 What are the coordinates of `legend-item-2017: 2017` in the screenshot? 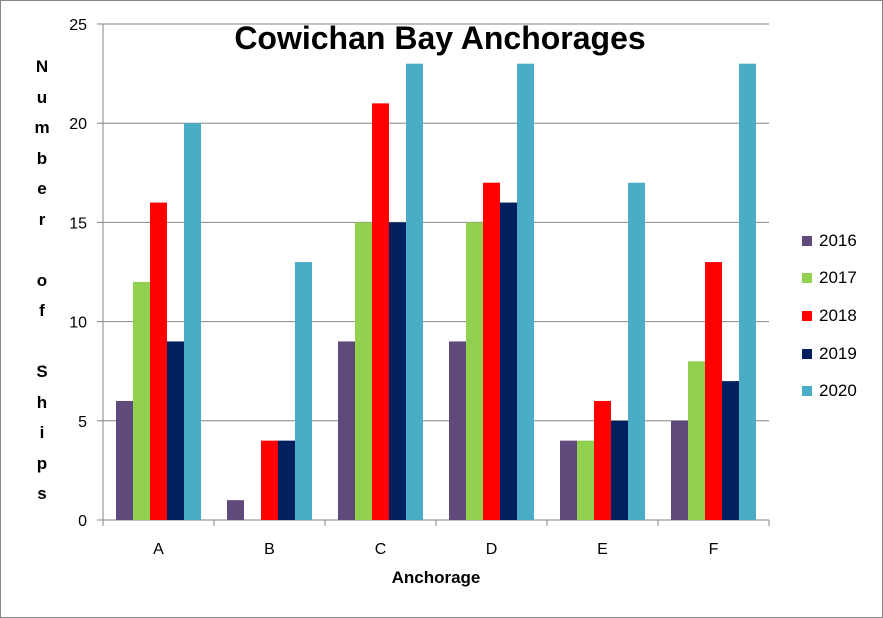 It's located at (829, 279).